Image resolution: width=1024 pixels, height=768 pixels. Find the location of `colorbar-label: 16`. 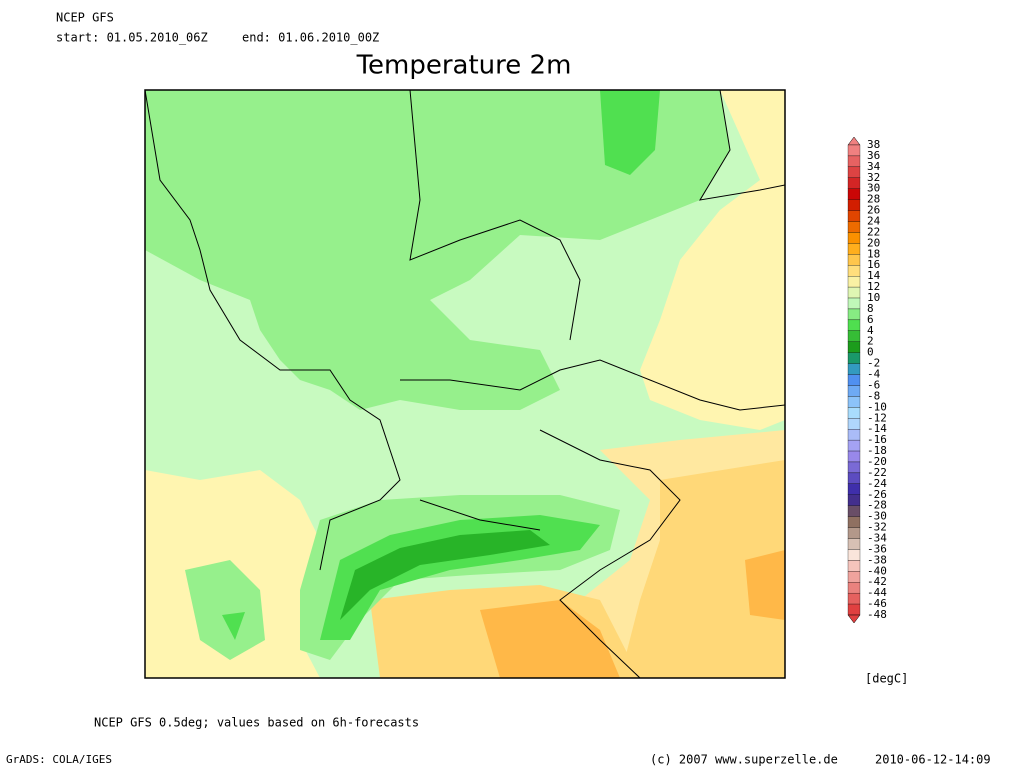

colorbar-label: 16 is located at coordinates (873, 264).